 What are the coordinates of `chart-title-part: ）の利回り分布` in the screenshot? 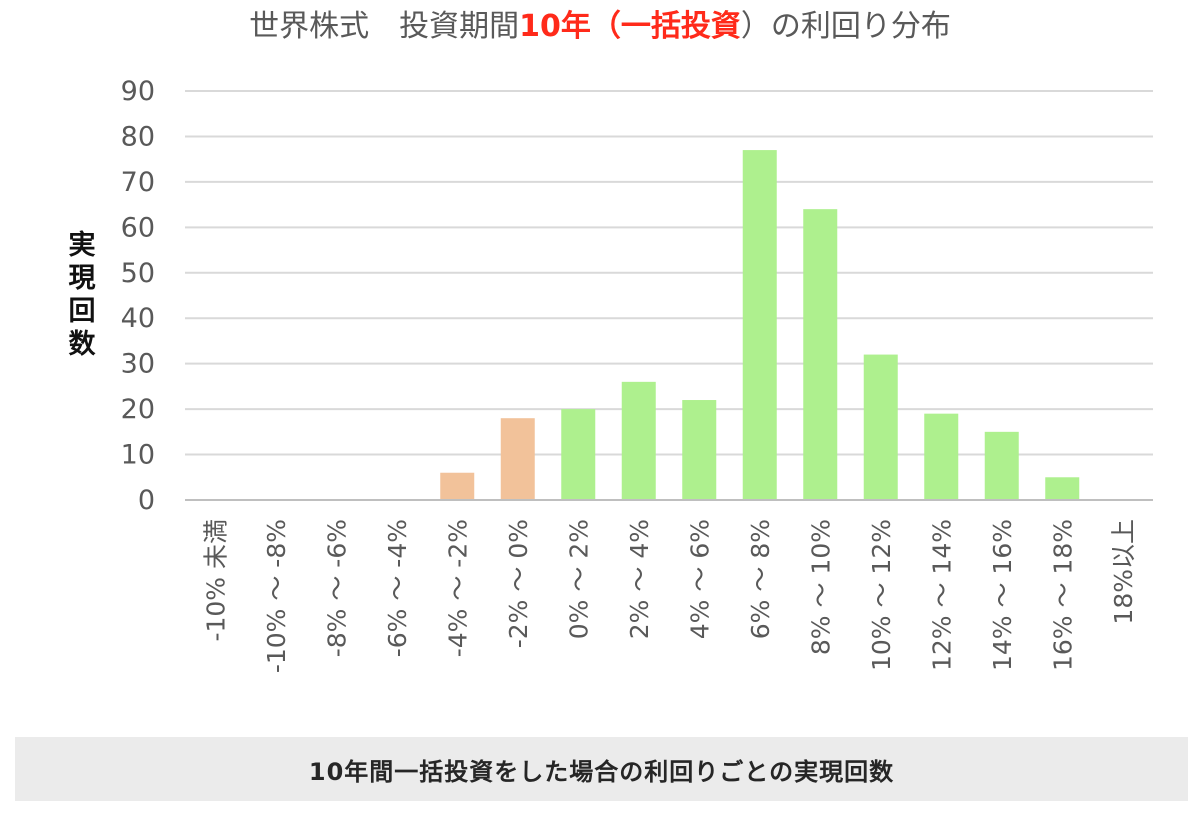 It's located at (846, 26).